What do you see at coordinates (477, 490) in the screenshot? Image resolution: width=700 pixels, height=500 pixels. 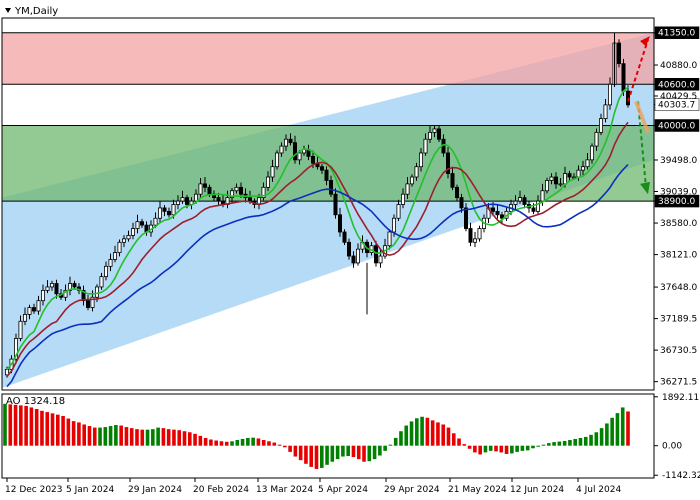 I see `x-tick-label: 21 May 2024` at bounding box center [477, 490].